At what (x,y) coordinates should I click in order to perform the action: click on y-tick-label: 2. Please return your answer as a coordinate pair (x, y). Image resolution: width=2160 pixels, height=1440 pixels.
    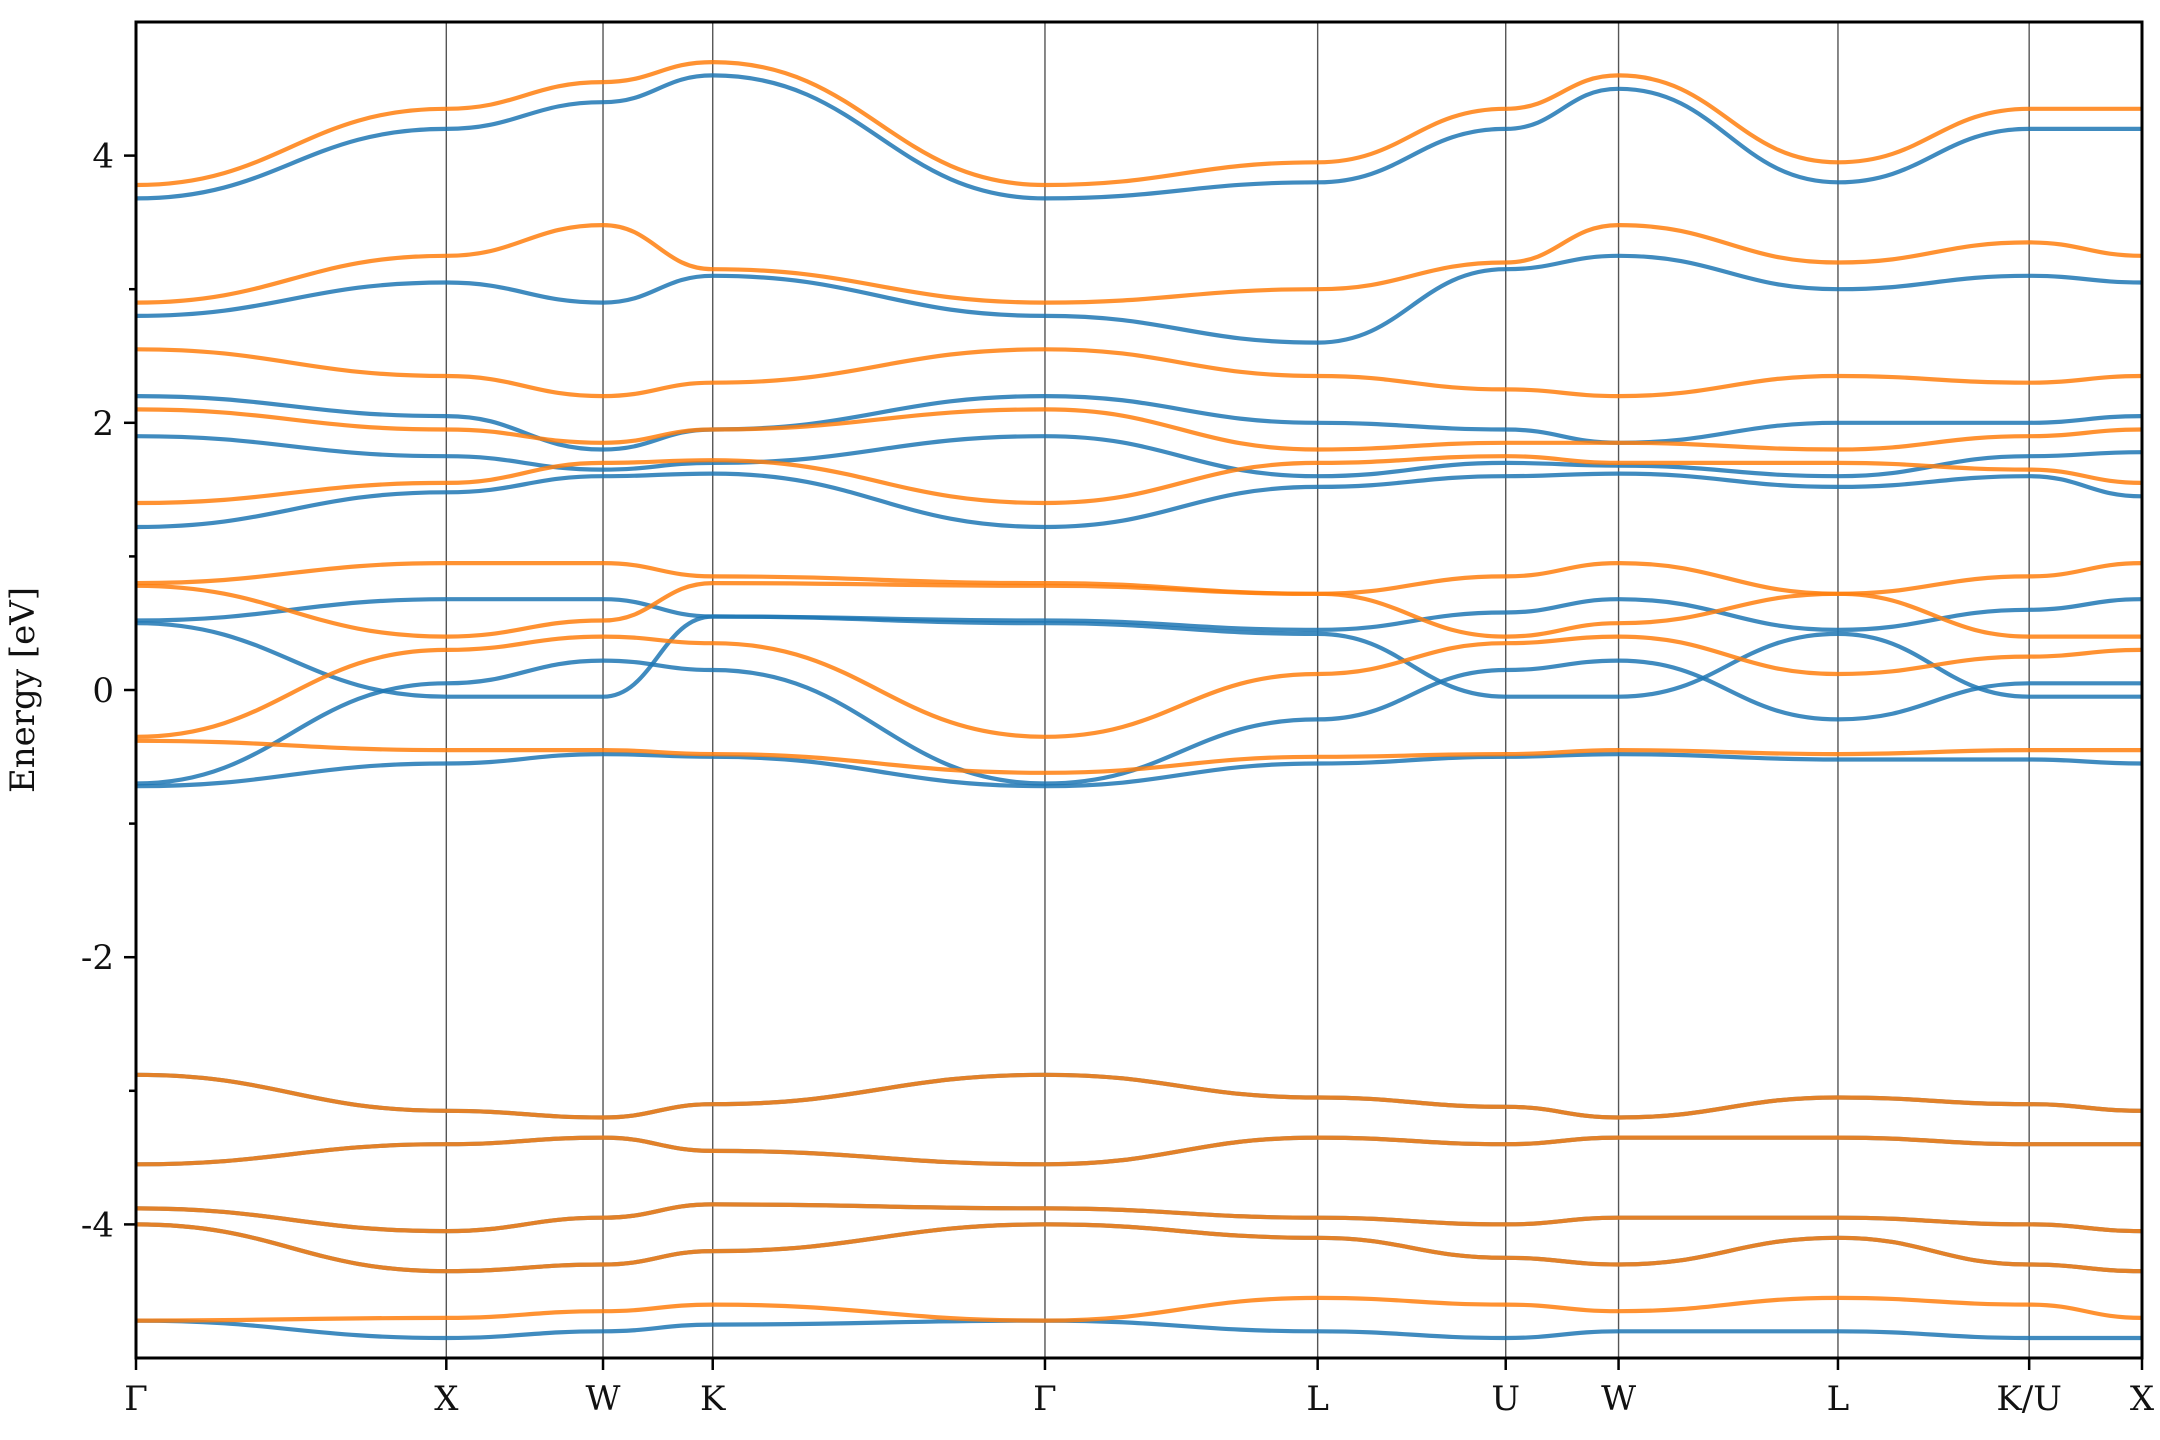
    Looking at the image, I should click on (103, 424).